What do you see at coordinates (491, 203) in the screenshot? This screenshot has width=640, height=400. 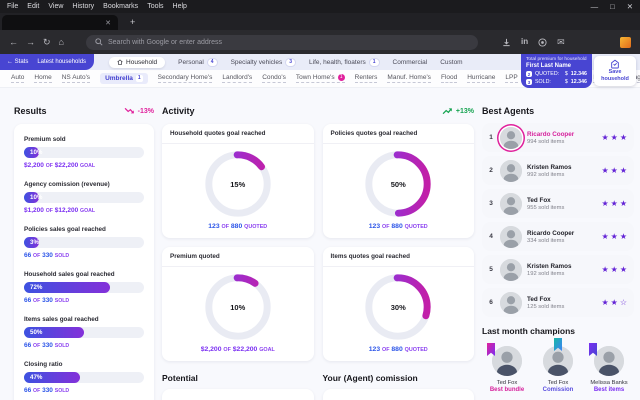 I see `agent-rank: 3` at bounding box center [491, 203].